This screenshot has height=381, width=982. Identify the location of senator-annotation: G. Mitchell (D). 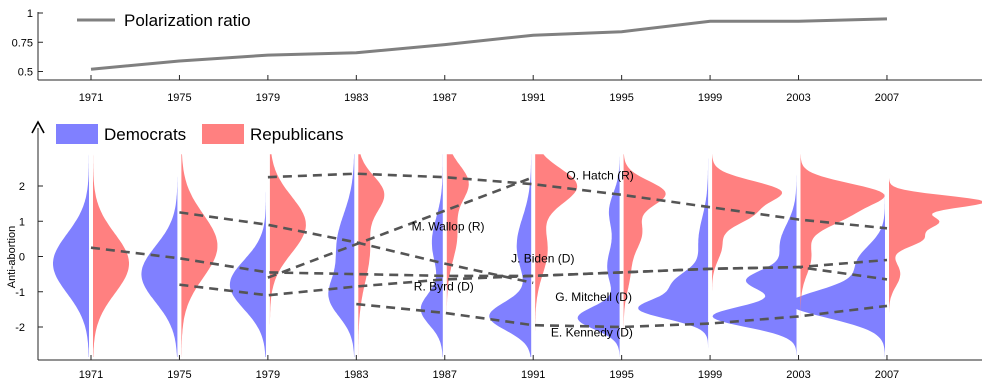
(593, 297).